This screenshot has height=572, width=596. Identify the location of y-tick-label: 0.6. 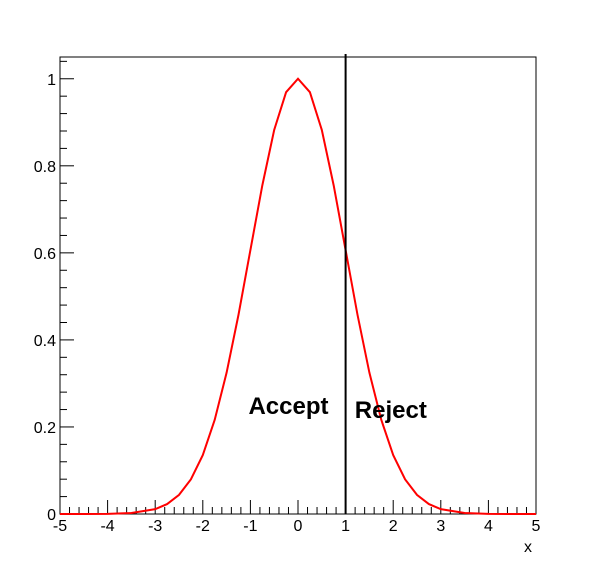
(45, 254).